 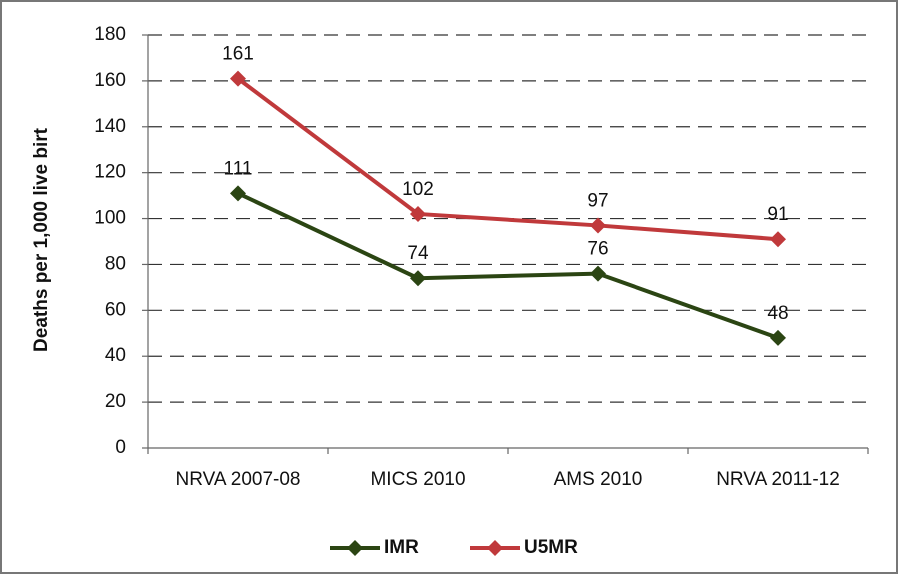 What do you see at coordinates (777, 313) in the screenshot?
I see `data-label: 48` at bounding box center [777, 313].